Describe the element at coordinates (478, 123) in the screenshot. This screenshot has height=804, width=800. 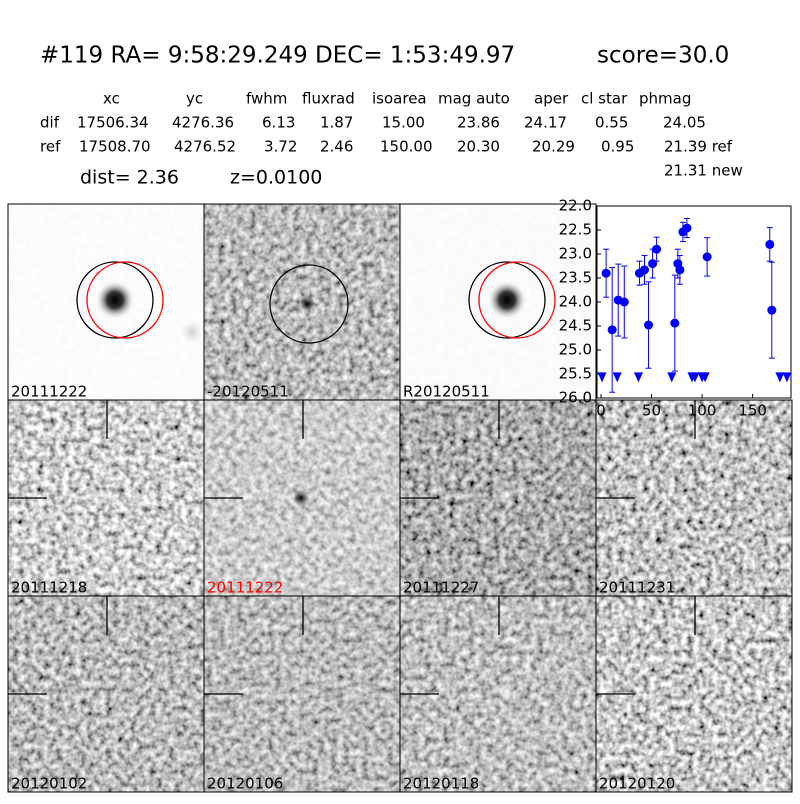
I see `table-cell: 23.86` at that location.